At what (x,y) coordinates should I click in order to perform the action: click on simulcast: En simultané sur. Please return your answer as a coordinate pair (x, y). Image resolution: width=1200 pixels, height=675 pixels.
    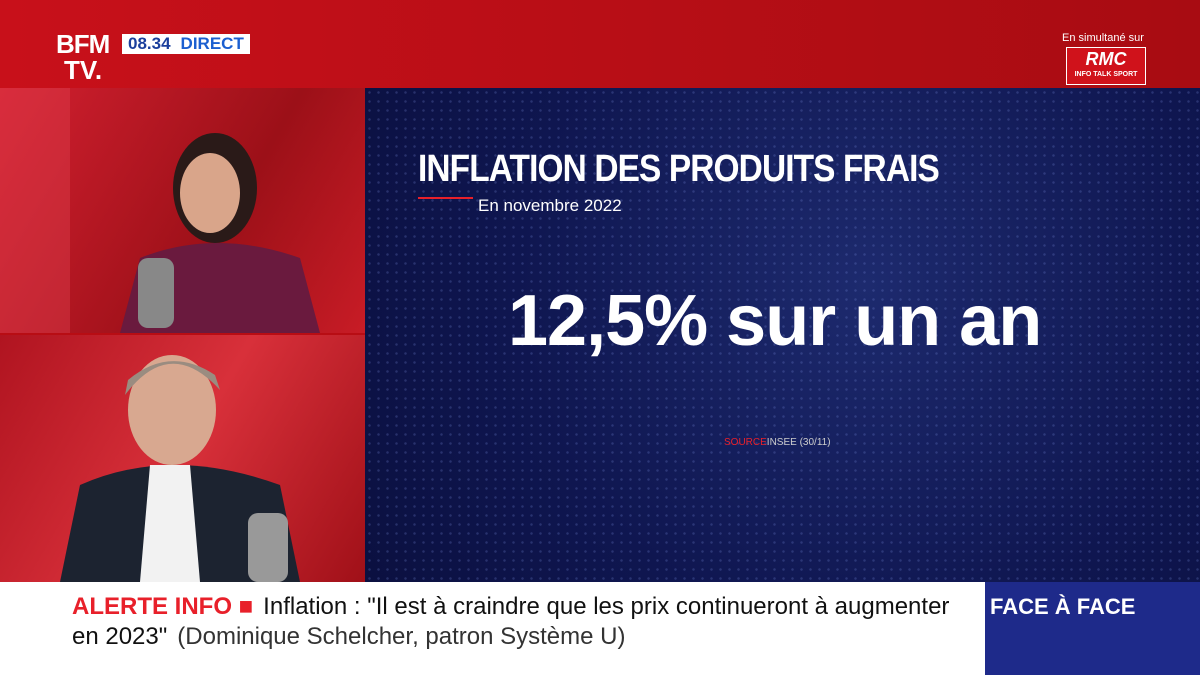
    Looking at the image, I should click on (1103, 38).